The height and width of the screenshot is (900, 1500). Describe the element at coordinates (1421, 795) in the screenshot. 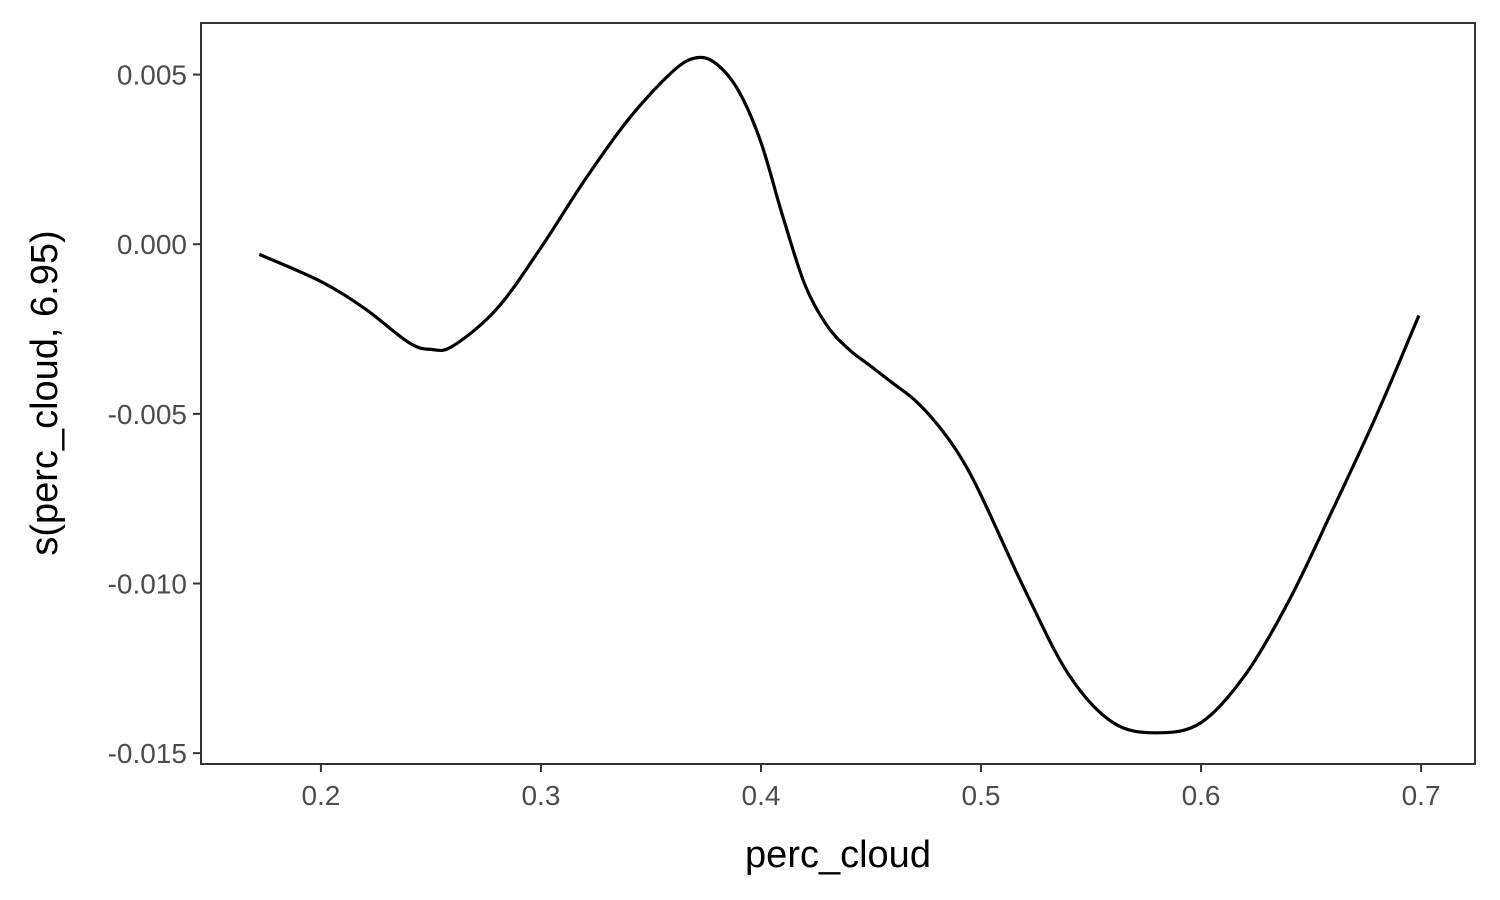

I see `x-tick-label: 0.7` at that location.